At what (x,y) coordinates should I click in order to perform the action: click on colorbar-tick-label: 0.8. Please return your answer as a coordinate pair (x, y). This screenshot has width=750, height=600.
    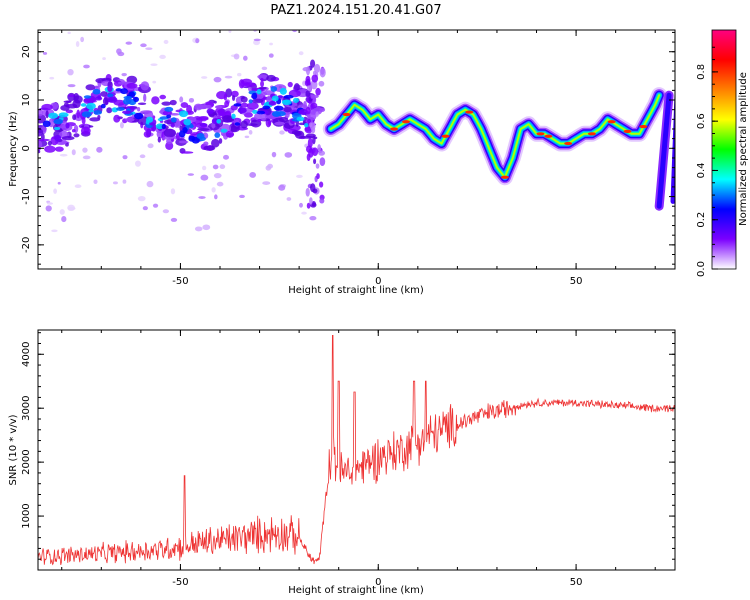
    Looking at the image, I should click on (701, 72).